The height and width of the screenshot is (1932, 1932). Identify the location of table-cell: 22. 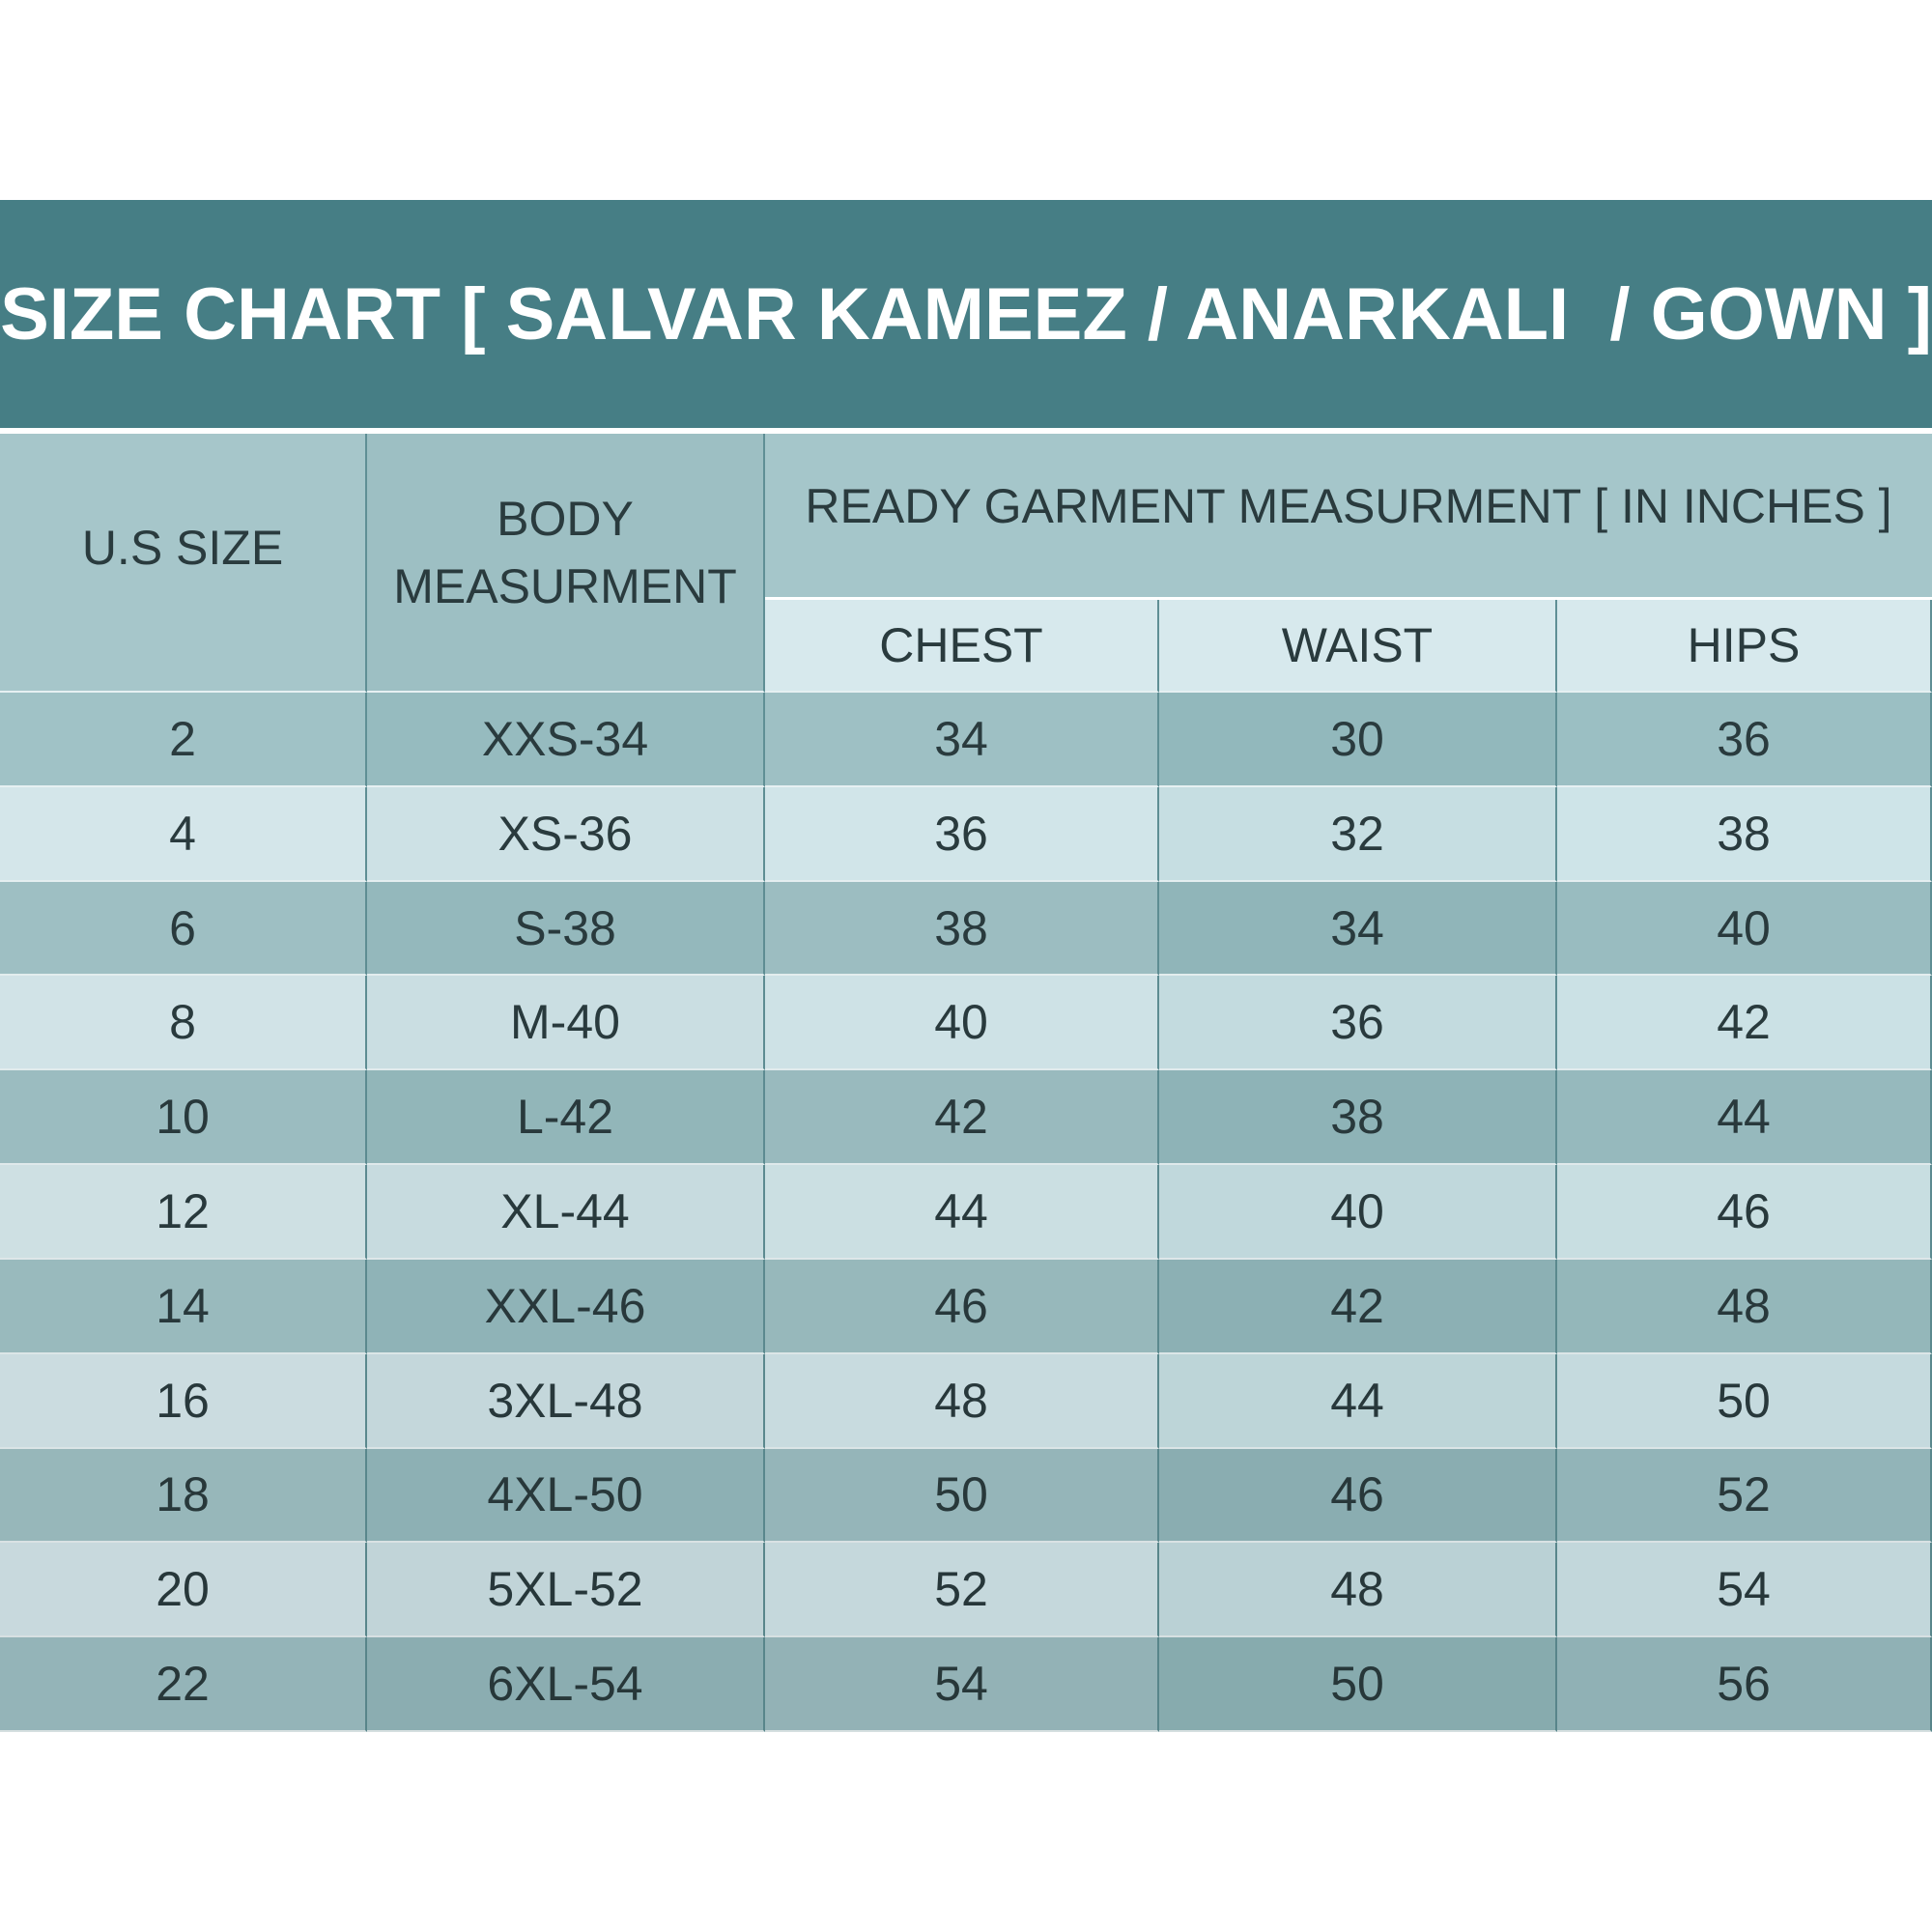
(183, 1684).